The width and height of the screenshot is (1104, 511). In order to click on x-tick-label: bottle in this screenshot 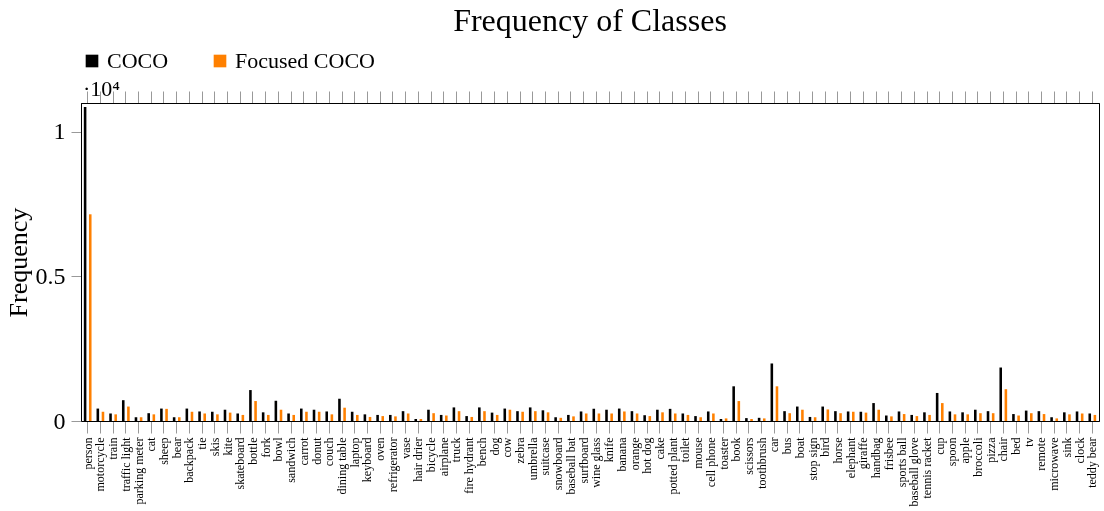, I will do `click(253, 451)`.